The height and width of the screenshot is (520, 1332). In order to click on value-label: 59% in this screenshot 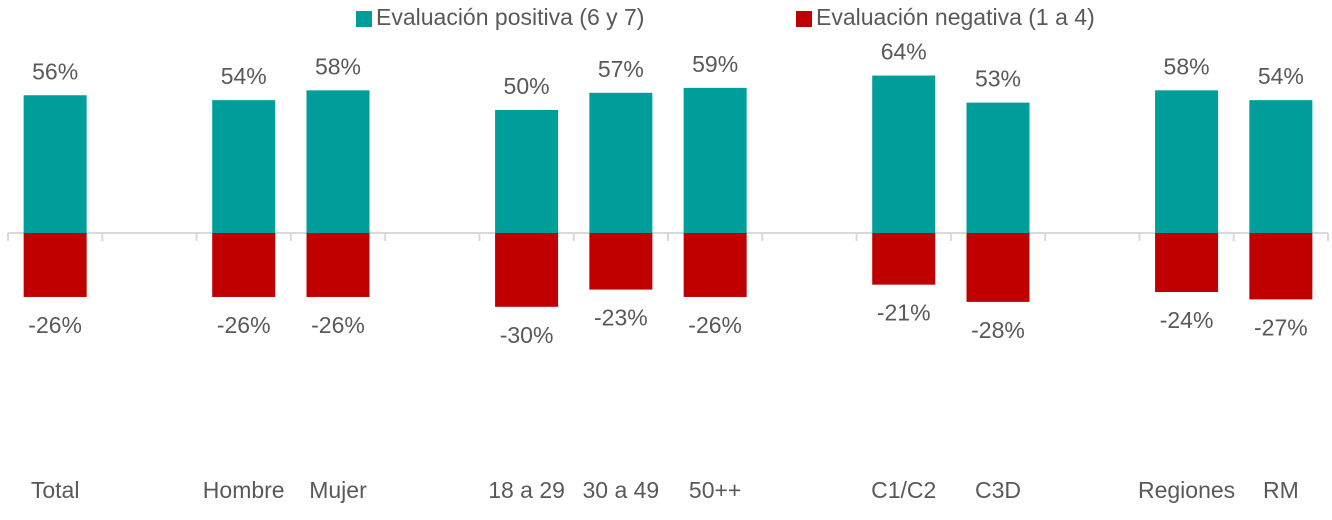, I will do `click(715, 64)`.